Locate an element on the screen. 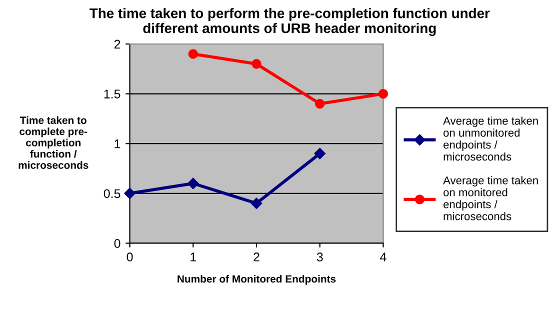  x-tick-label: 2 is located at coordinates (257, 257).